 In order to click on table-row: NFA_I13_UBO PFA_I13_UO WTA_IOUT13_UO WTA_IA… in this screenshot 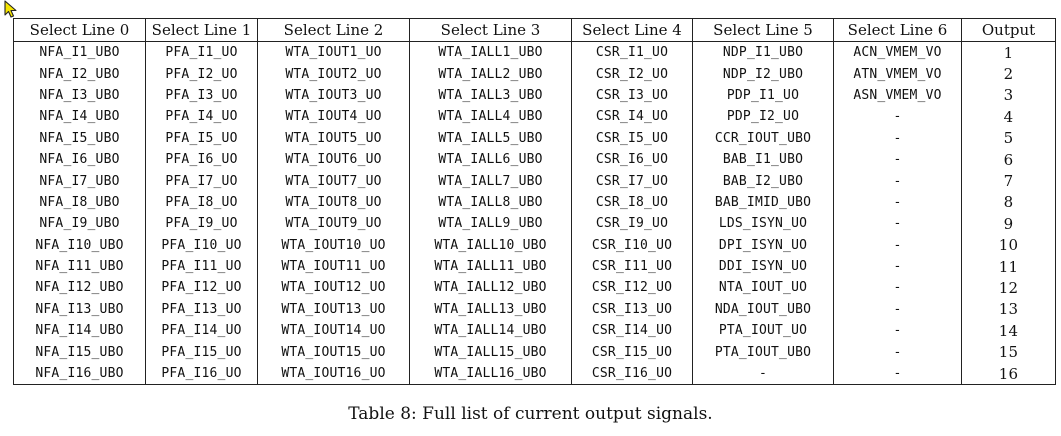, I will do `click(534, 309)`.